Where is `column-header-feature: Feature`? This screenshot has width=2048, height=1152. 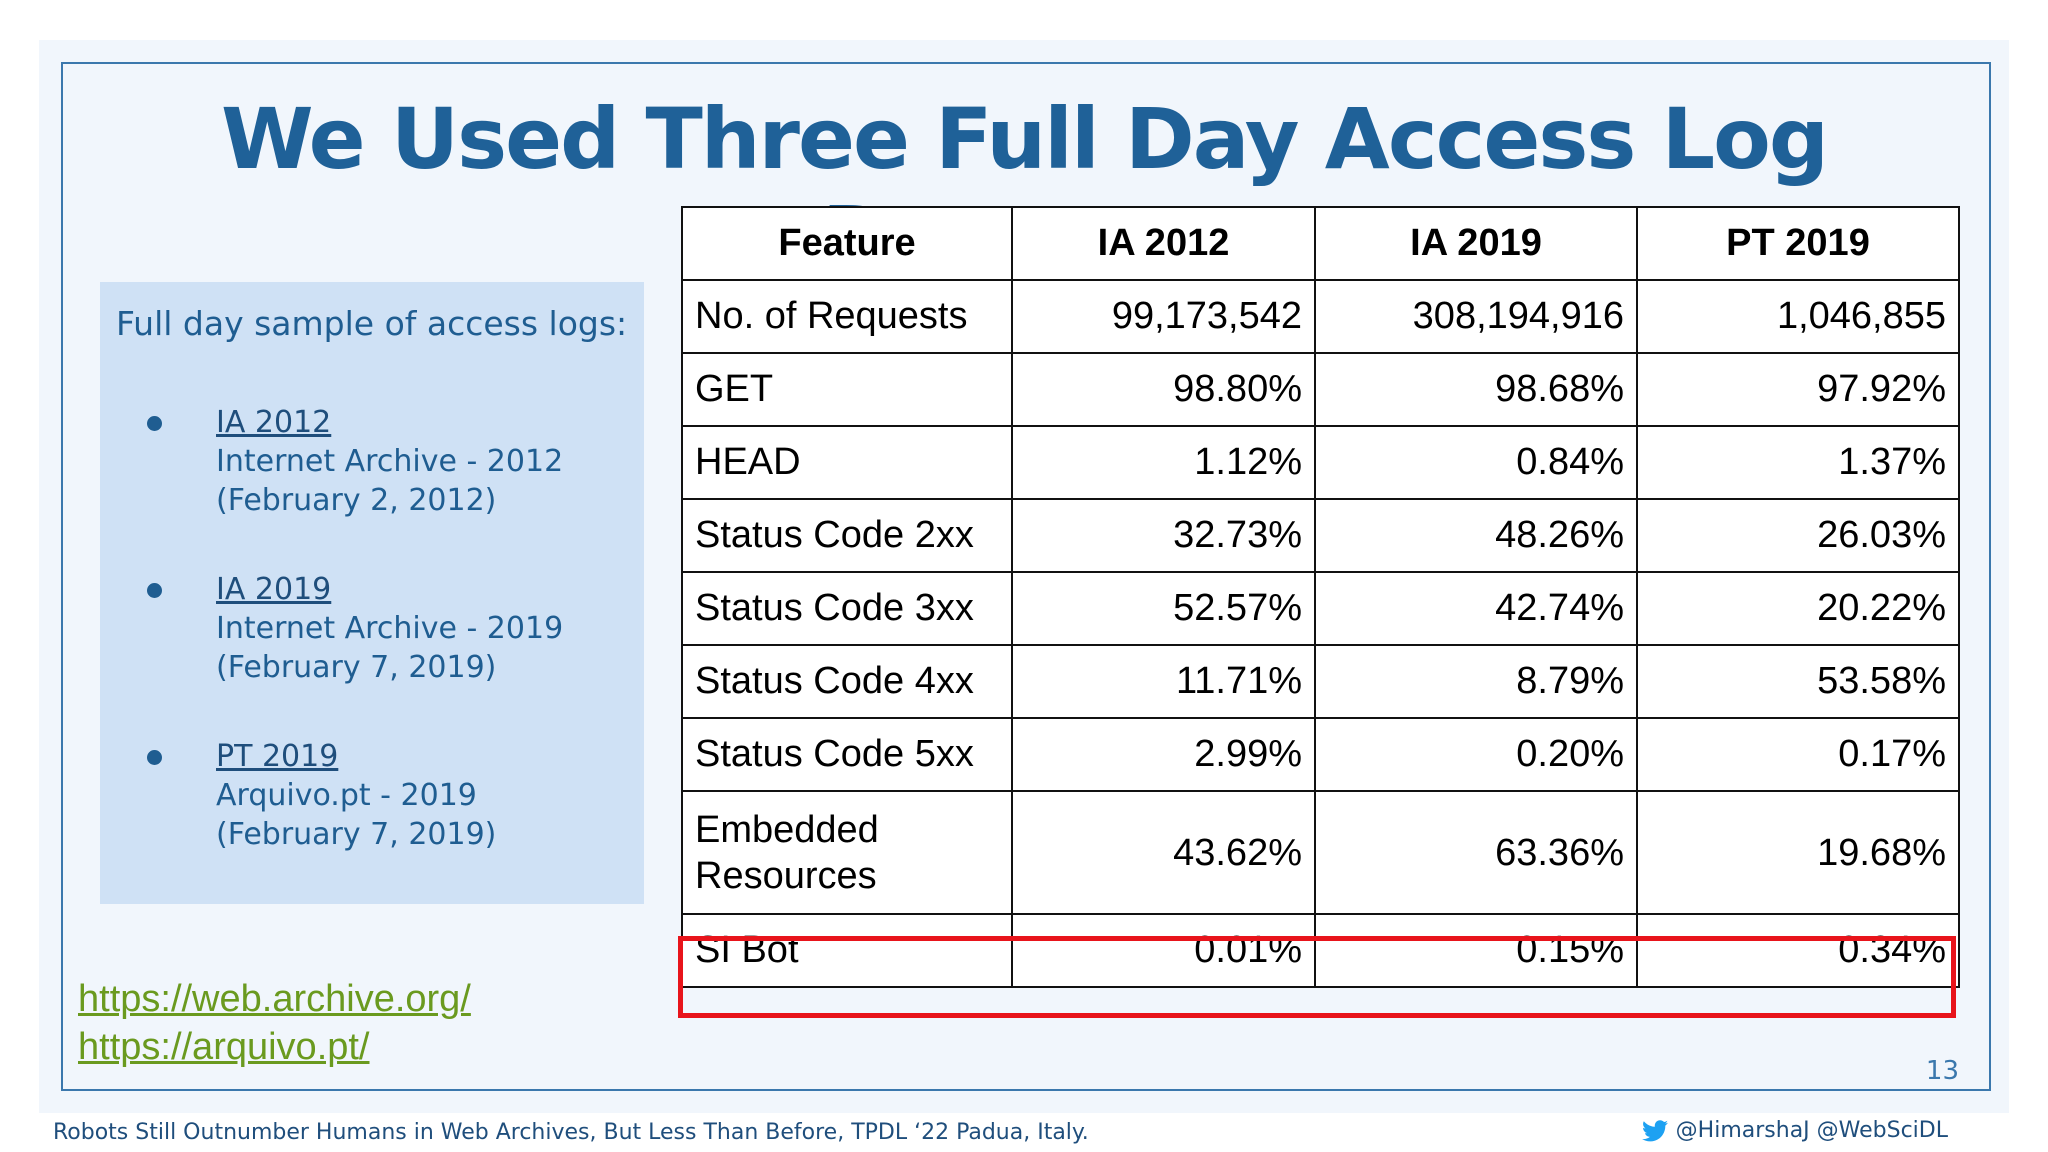
column-header-feature: Feature is located at coordinates (847, 243).